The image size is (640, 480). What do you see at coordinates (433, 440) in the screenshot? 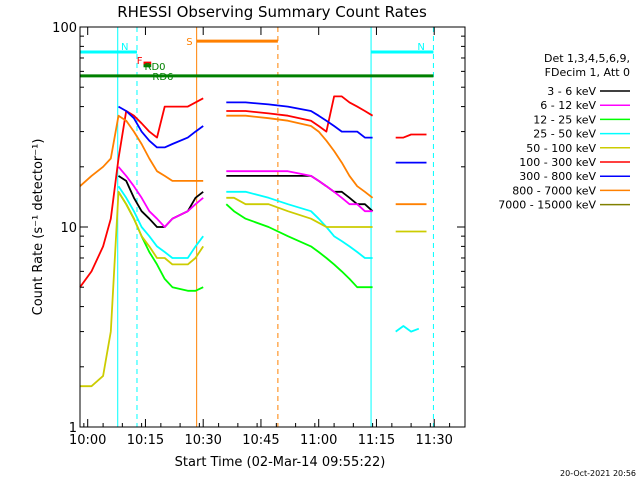
I see `x-tick-label: 11:30` at bounding box center [433, 440].